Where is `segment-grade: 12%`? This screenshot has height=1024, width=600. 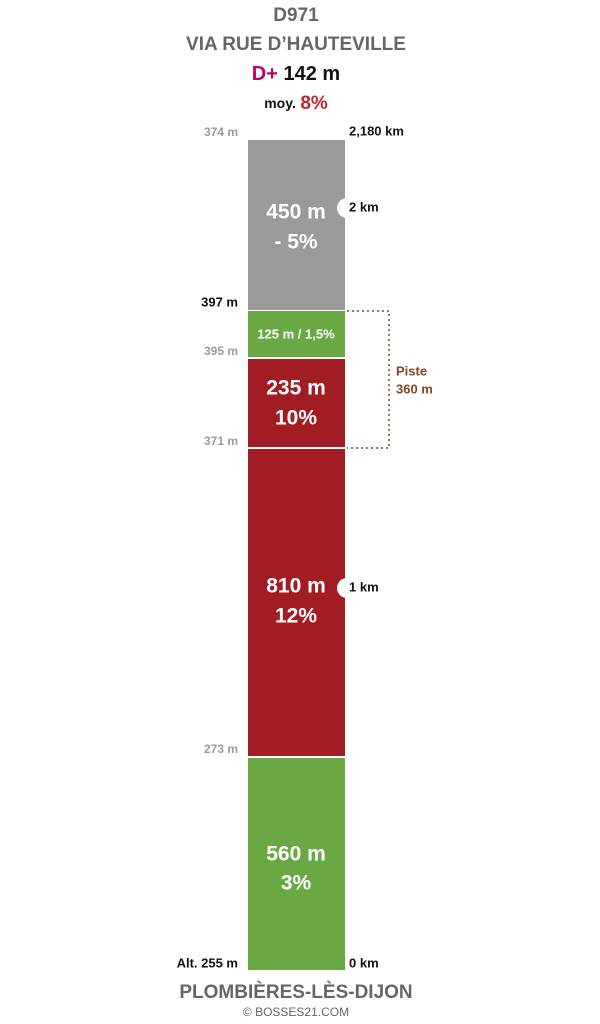
segment-grade: 12% is located at coordinates (296, 616).